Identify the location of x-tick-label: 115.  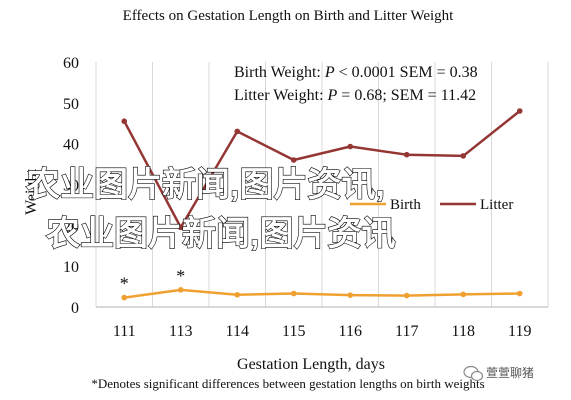
(293, 331).